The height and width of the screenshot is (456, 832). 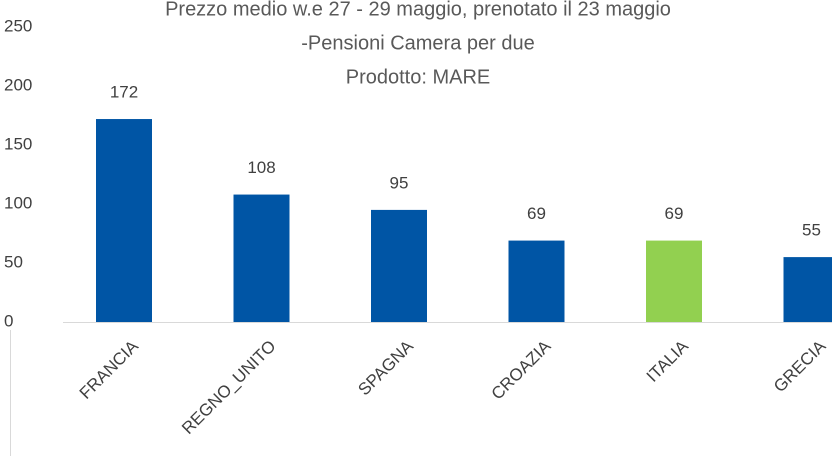 I want to click on data-label: 108, so click(x=261, y=167).